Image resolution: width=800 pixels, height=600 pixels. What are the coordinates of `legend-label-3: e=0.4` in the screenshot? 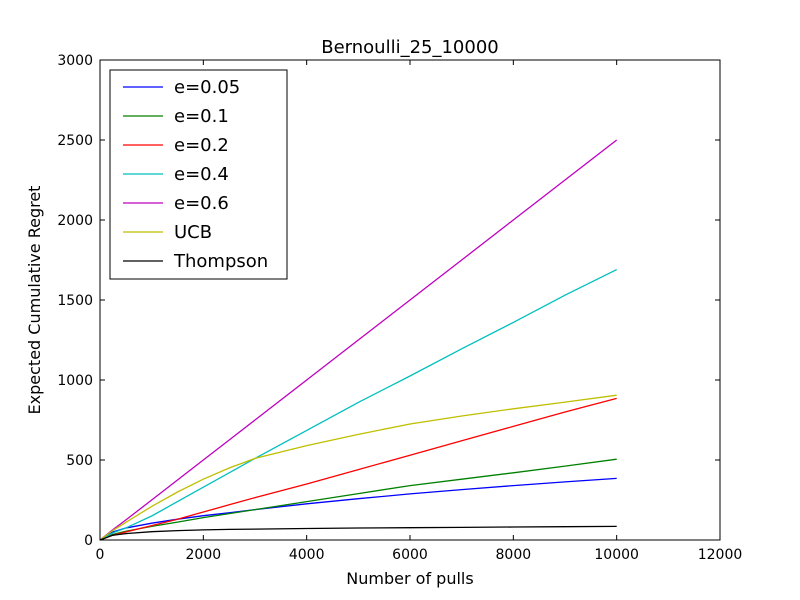 It's located at (201, 174).